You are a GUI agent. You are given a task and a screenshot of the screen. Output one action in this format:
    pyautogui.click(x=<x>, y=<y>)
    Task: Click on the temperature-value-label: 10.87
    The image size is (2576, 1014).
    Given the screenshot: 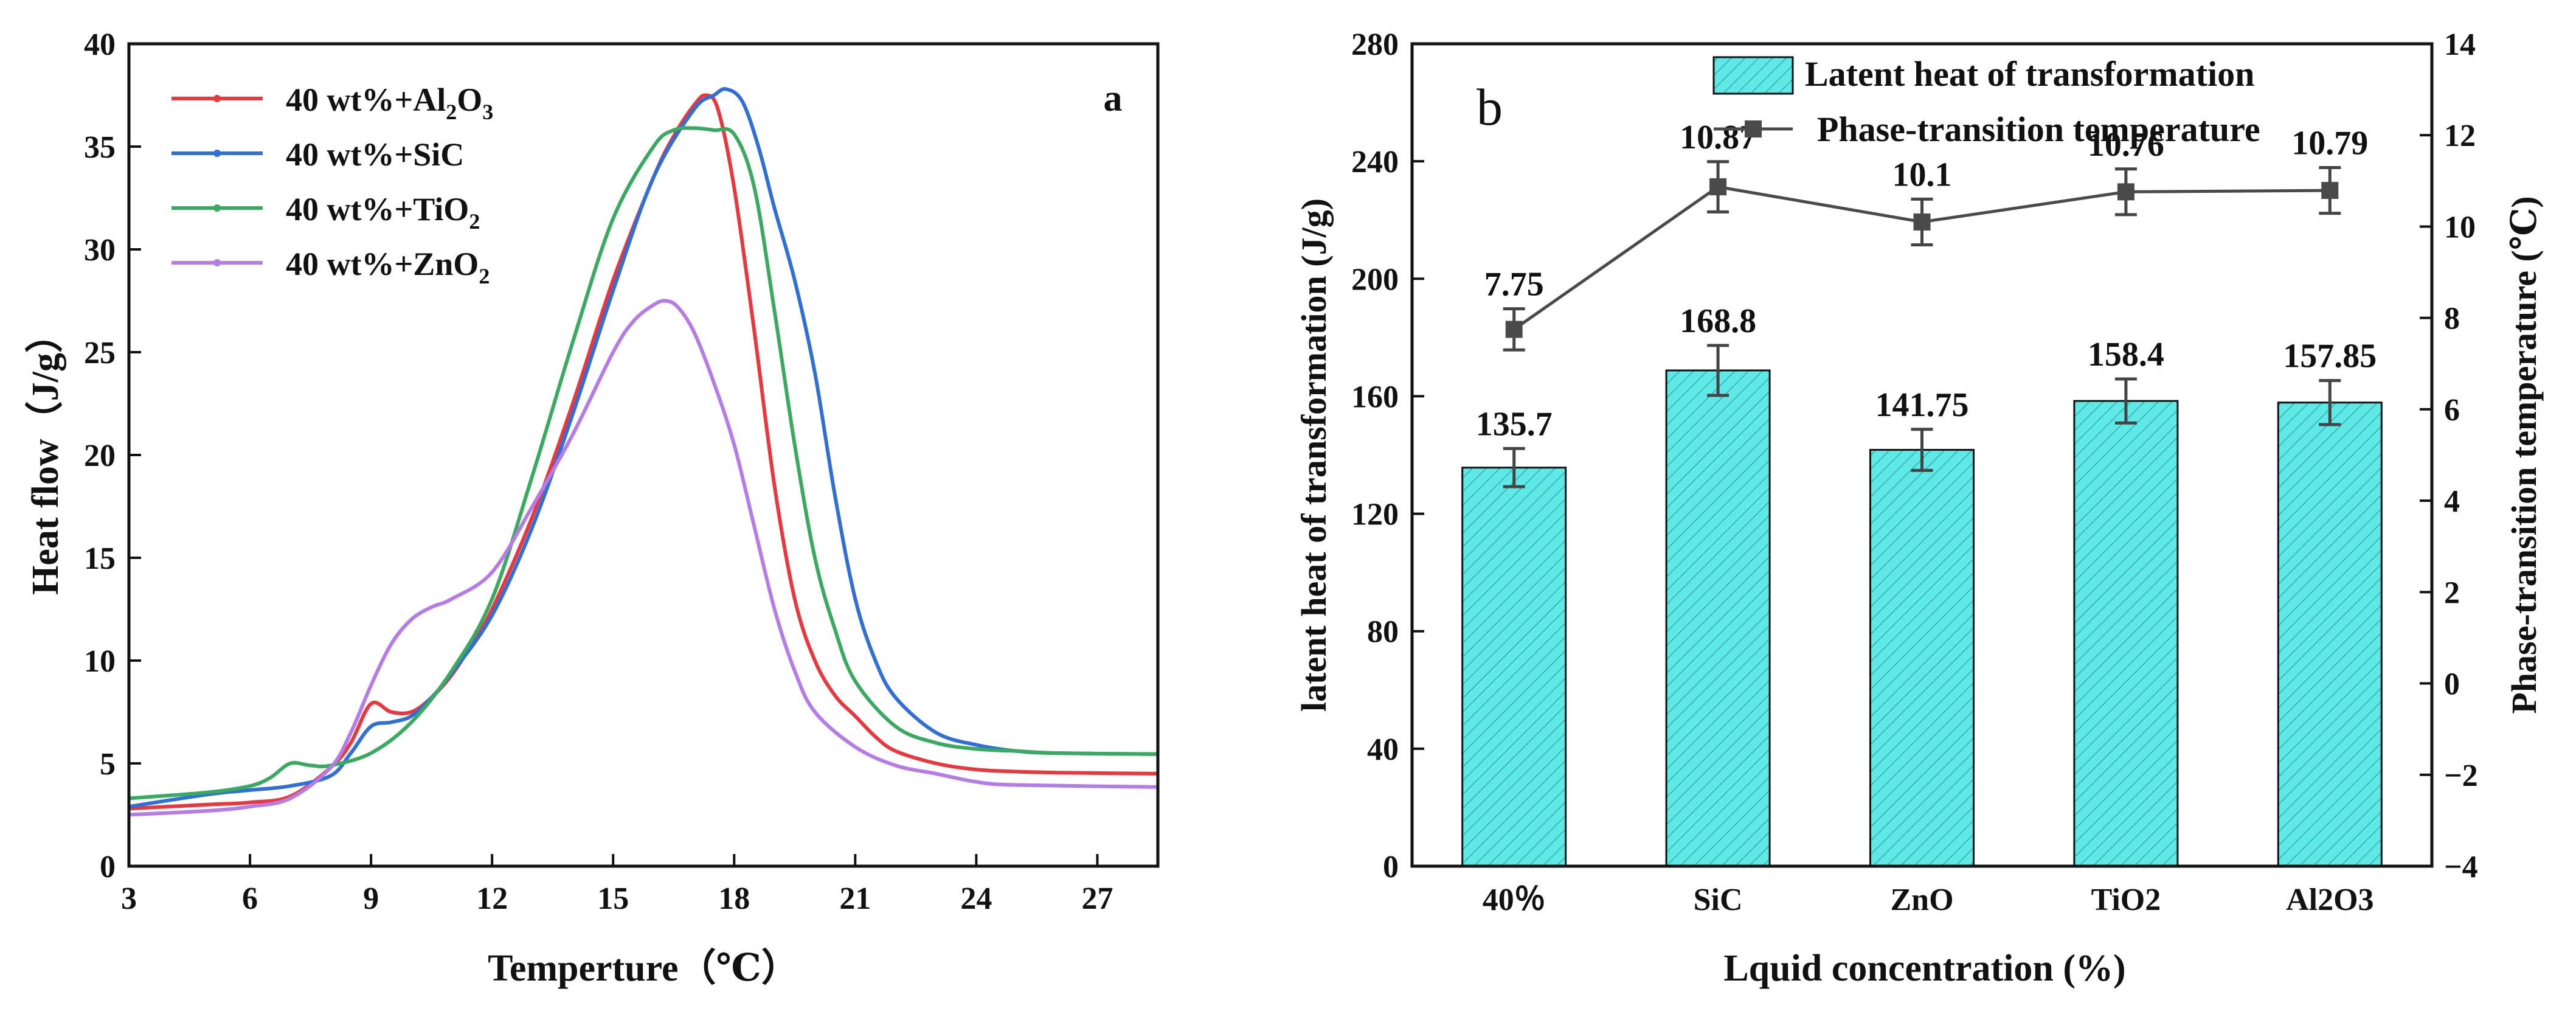 What is the action you would take?
    pyautogui.click(x=1718, y=137)
    